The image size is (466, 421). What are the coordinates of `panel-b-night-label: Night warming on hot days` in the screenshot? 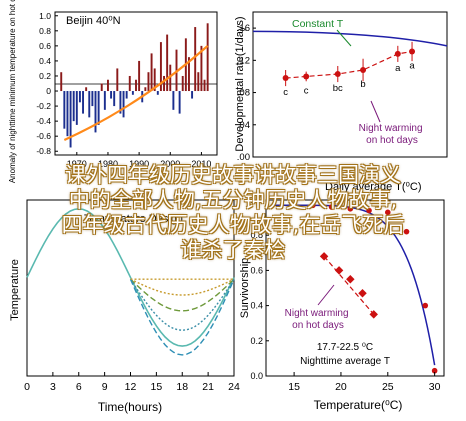 It's located at (392, 134).